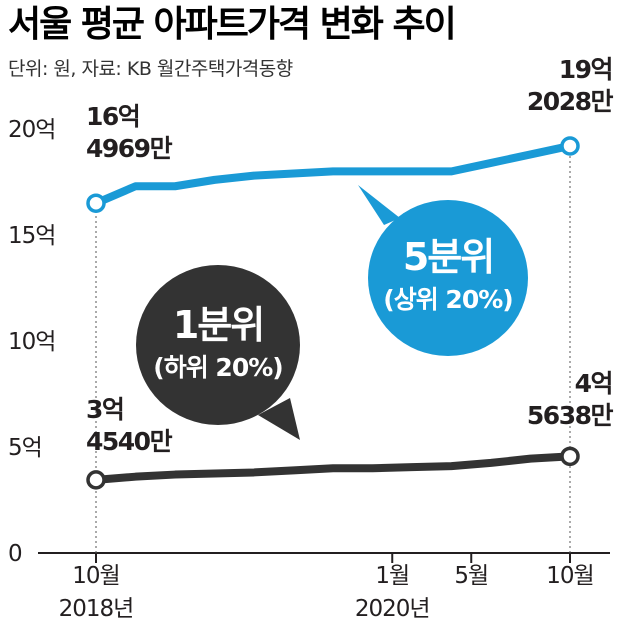 This screenshot has height=635, width=620. Describe the element at coordinates (112, 116) in the screenshot. I see `start-value-label: 16억` at that location.